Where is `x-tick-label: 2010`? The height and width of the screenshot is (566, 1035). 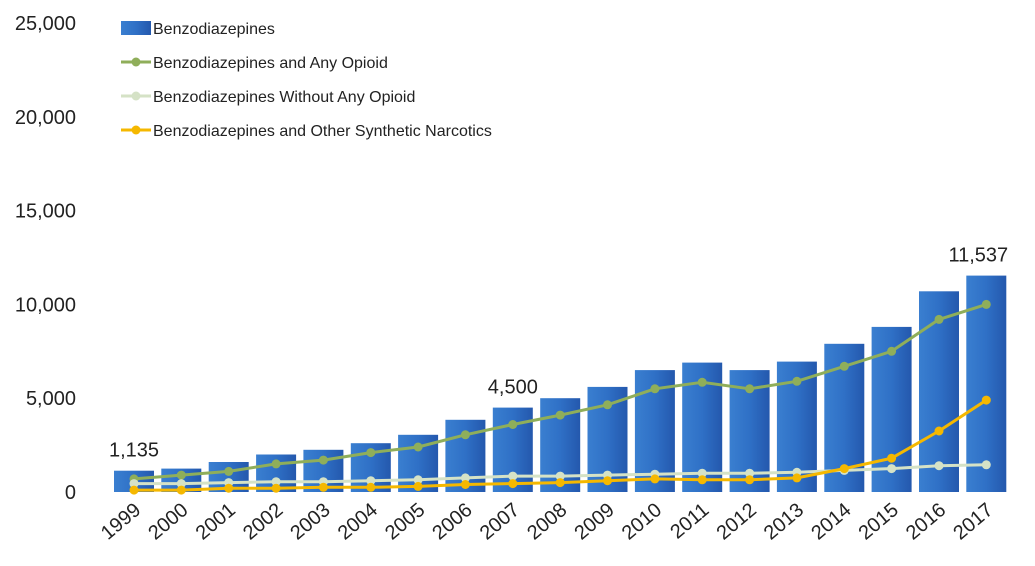 x-tick-label: 2010 is located at coordinates (642, 521).